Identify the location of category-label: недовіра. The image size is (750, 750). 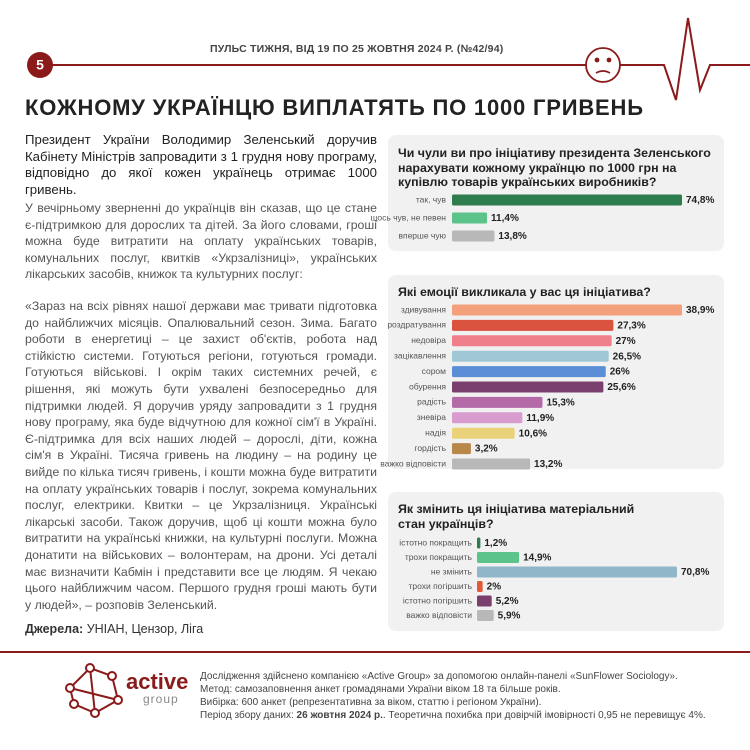
(428, 340).